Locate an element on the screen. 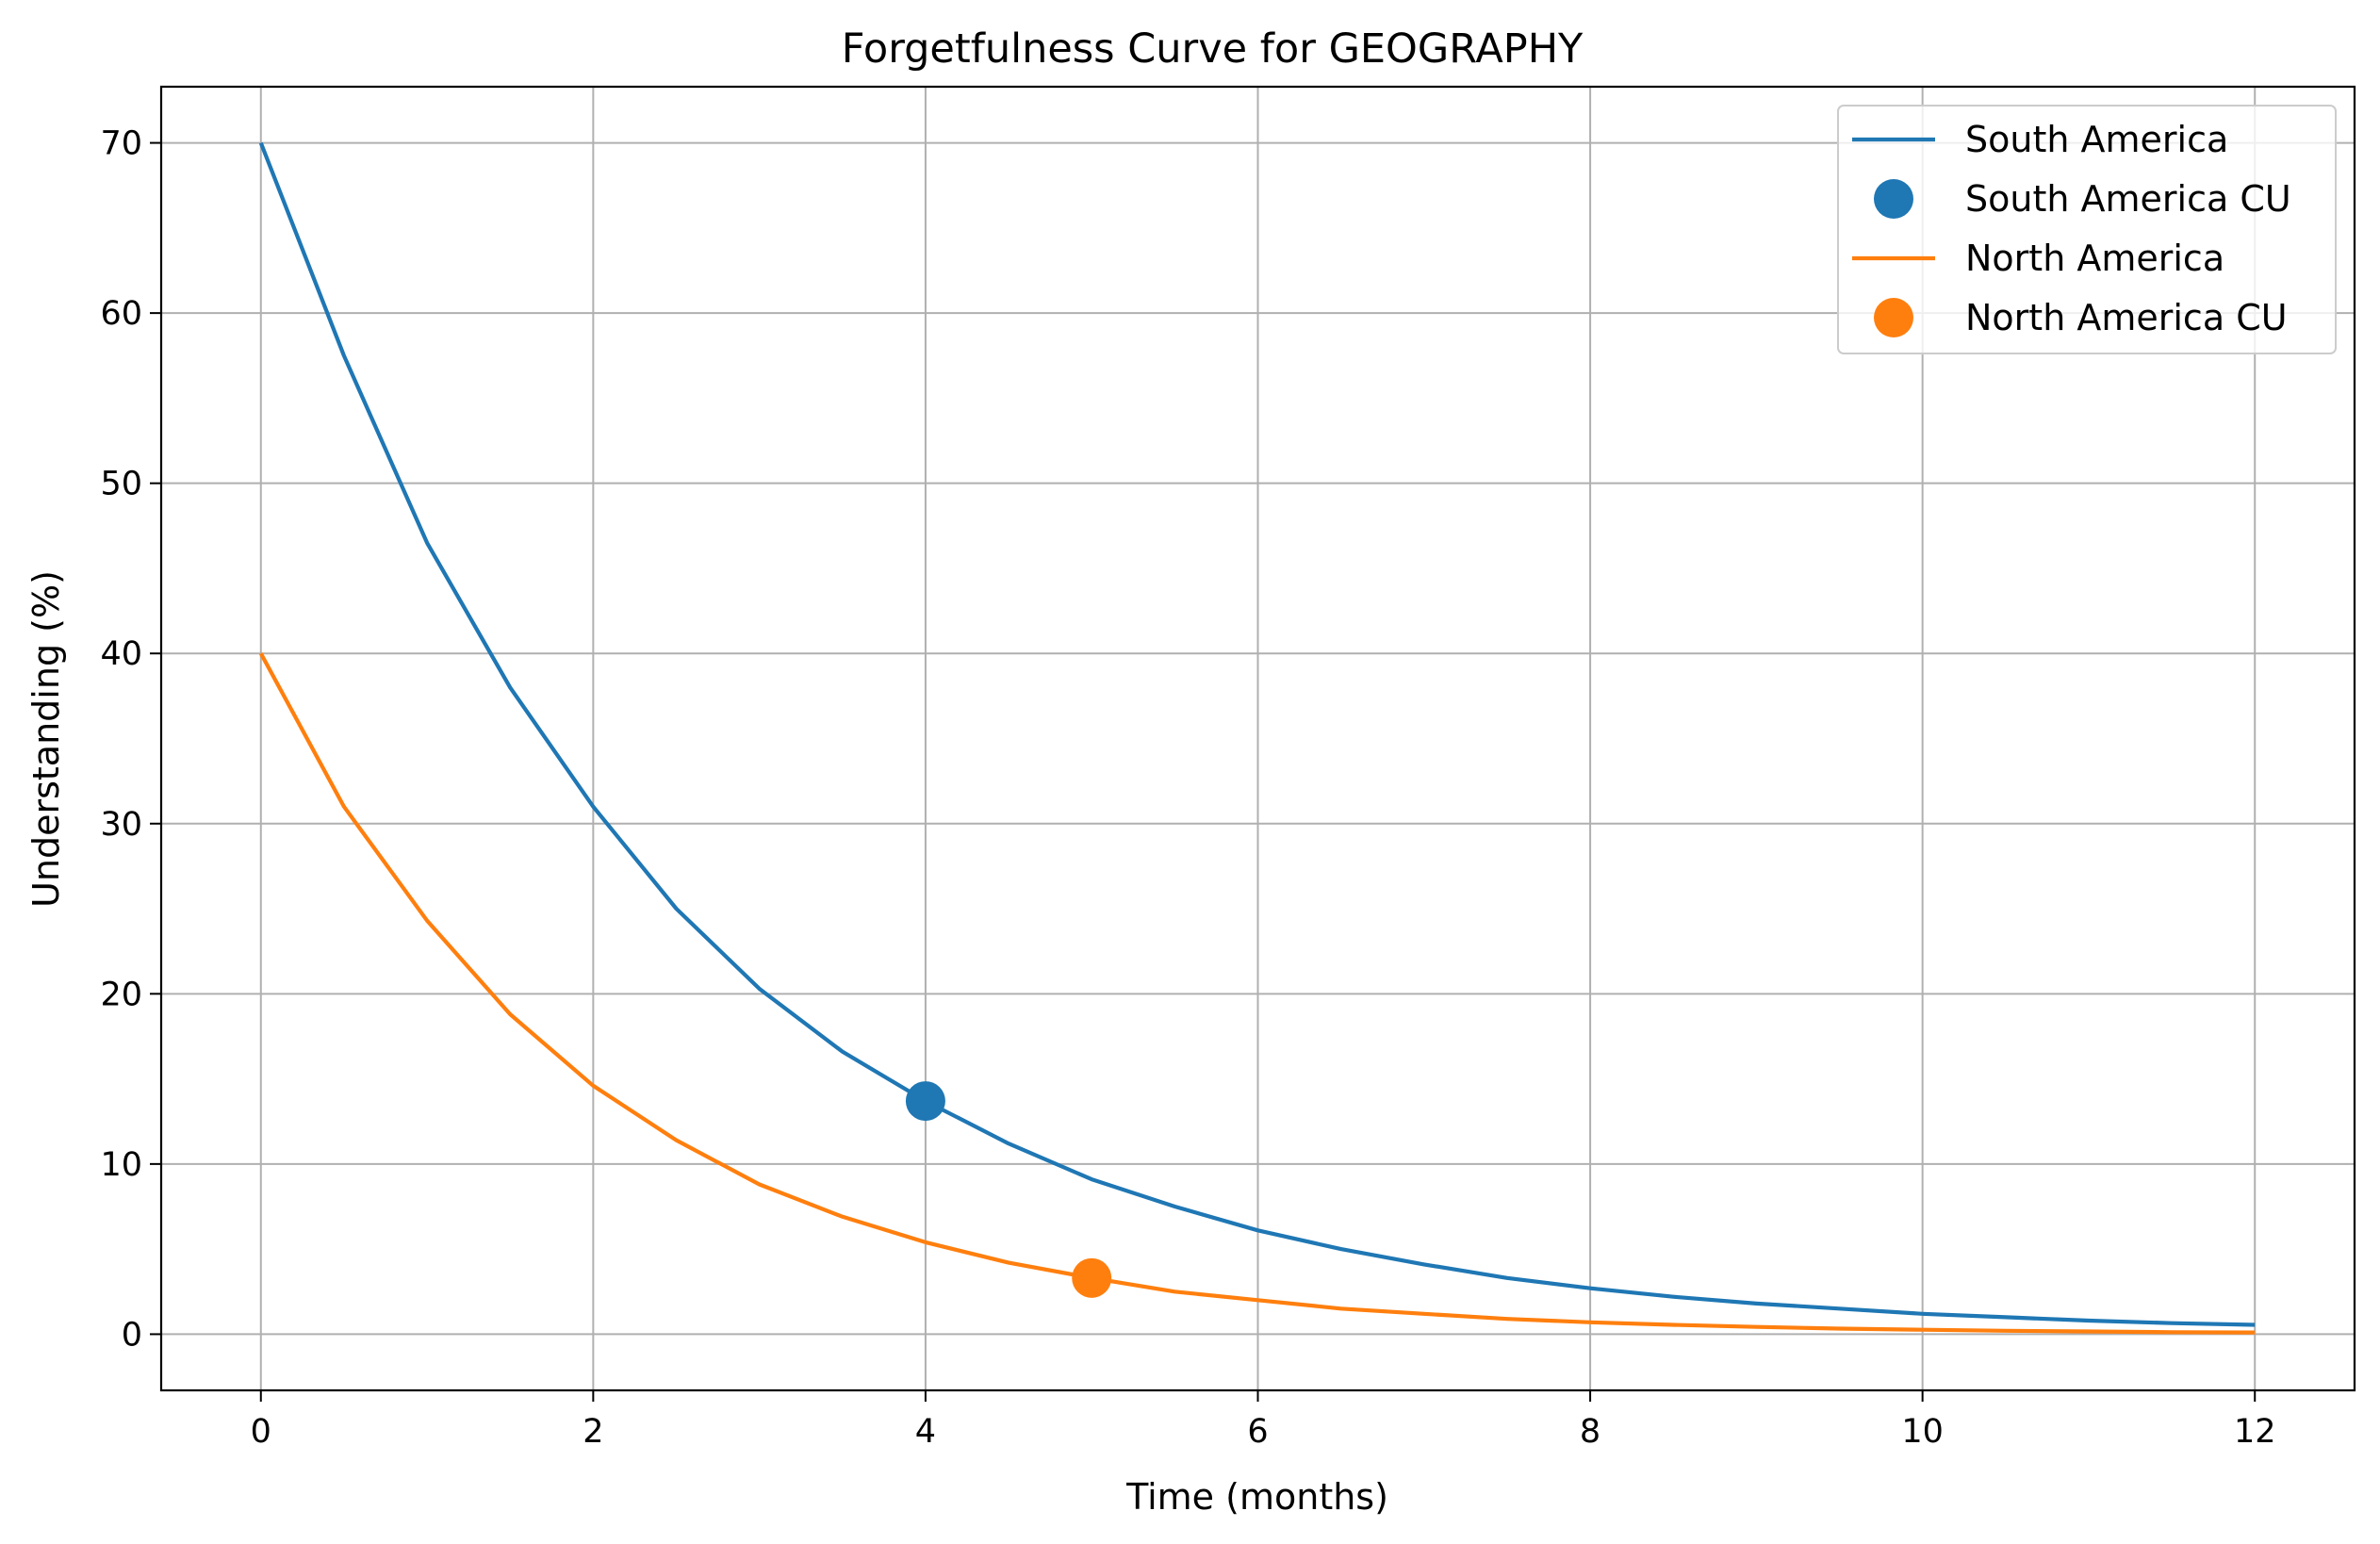  legend-label-north-america: North America is located at coordinates (2094, 258).